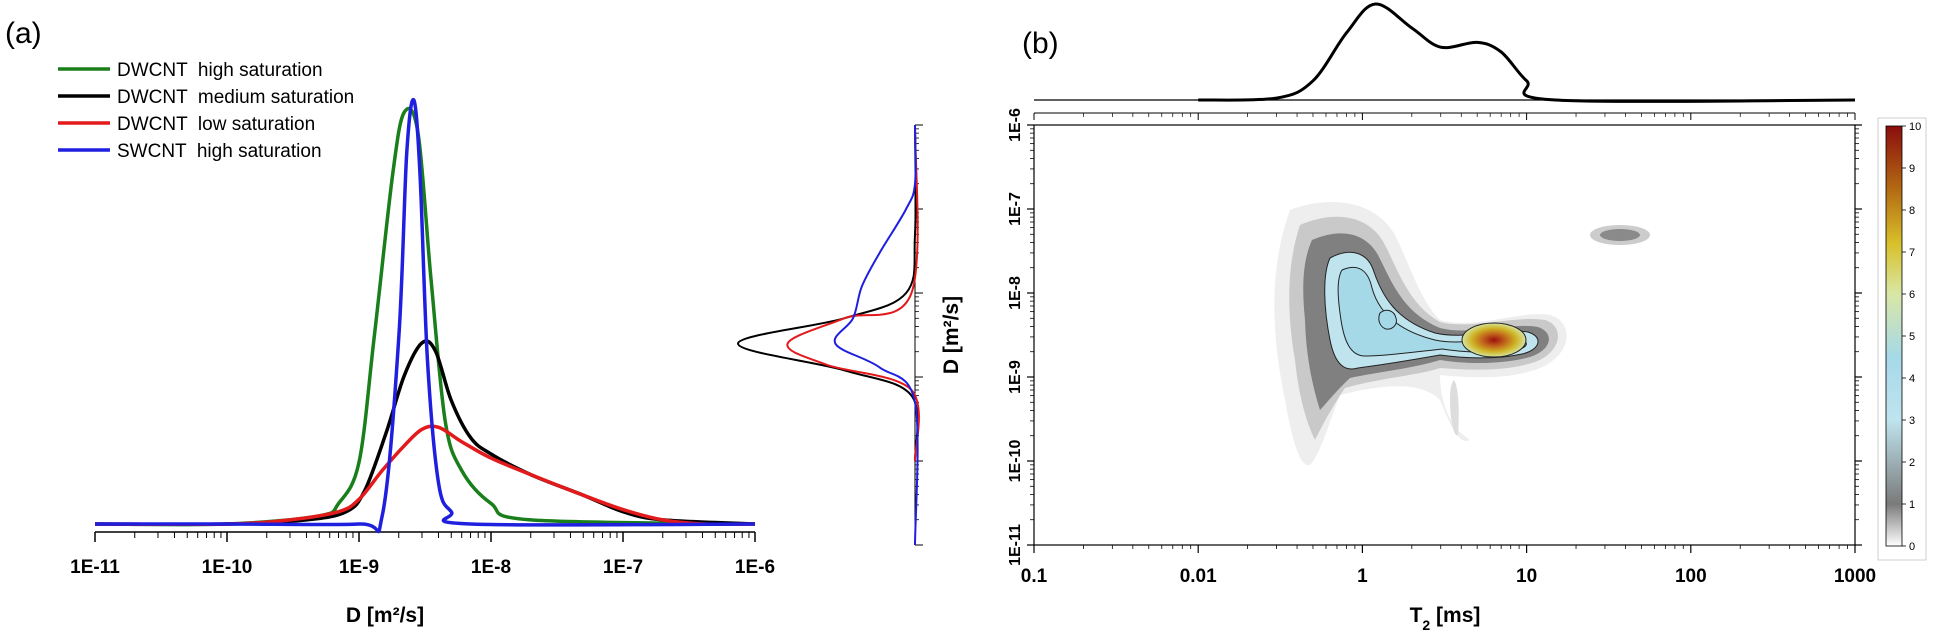 The width and height of the screenshot is (1938, 640). I want to click on b-y-tick-label: 1E-9, so click(1015, 377).